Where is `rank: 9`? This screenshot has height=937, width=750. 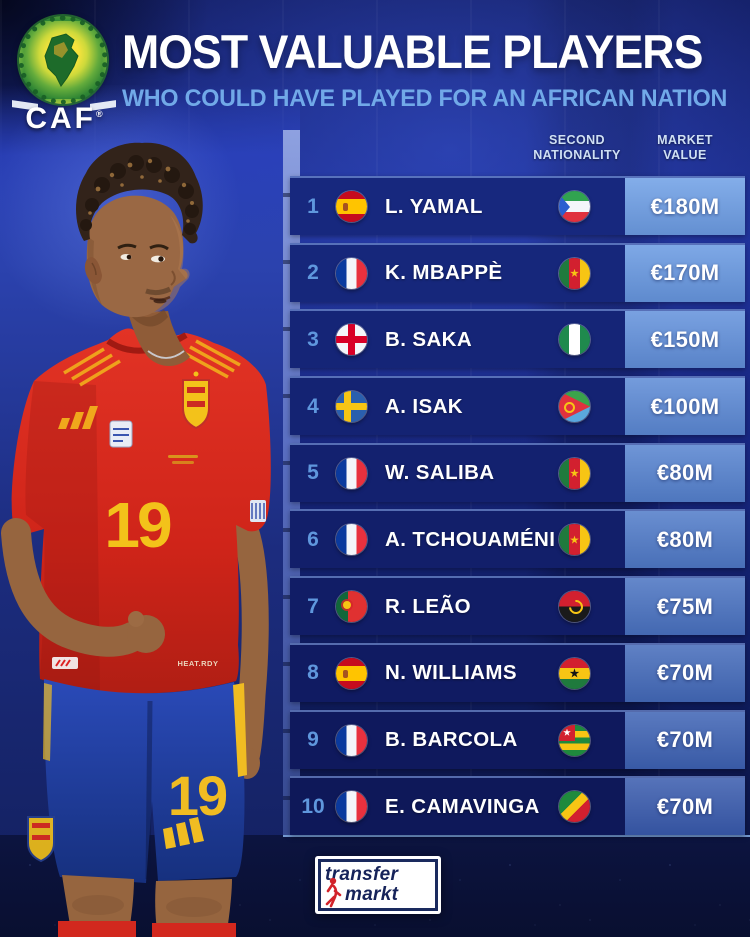 rank: 9 is located at coordinates (313, 739).